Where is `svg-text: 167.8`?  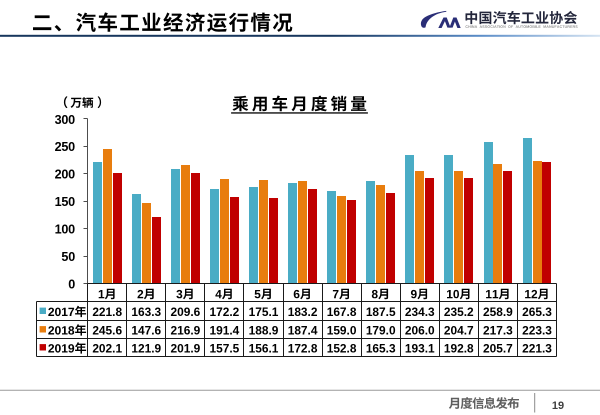
svg-text: 167.8 is located at coordinates (342, 312).